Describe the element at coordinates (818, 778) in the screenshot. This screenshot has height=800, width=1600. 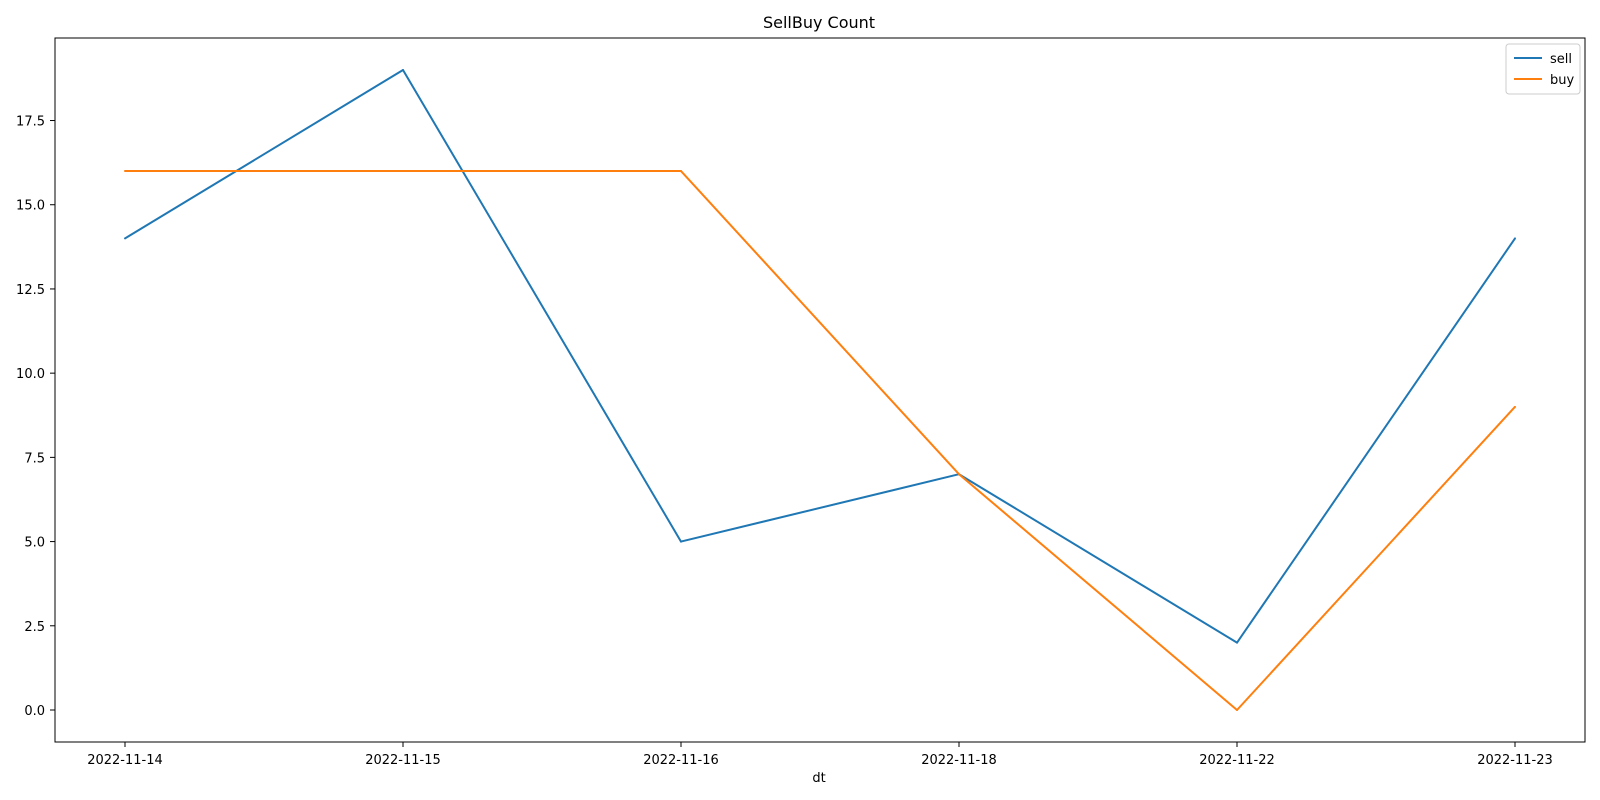
I see `x-axis-label: dt` at that location.